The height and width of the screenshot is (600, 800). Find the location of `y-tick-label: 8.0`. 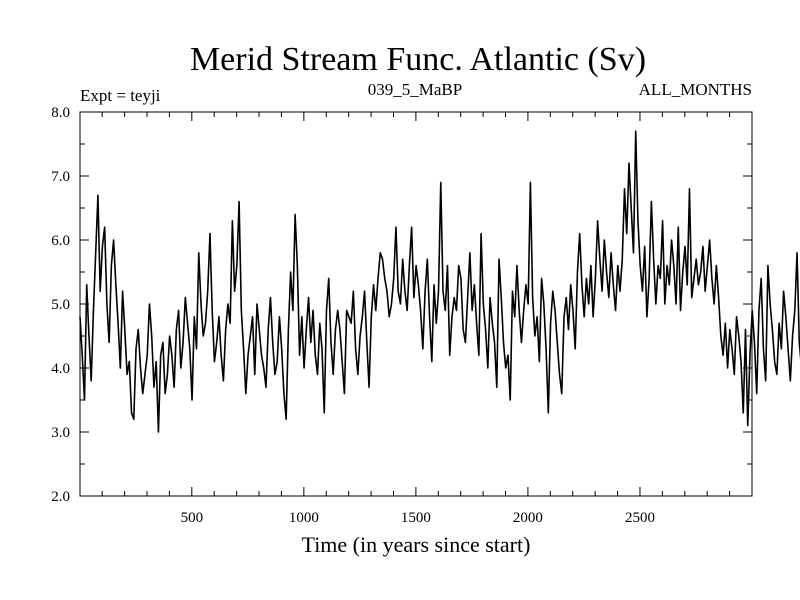

y-tick-label: 8.0 is located at coordinates (60, 113).